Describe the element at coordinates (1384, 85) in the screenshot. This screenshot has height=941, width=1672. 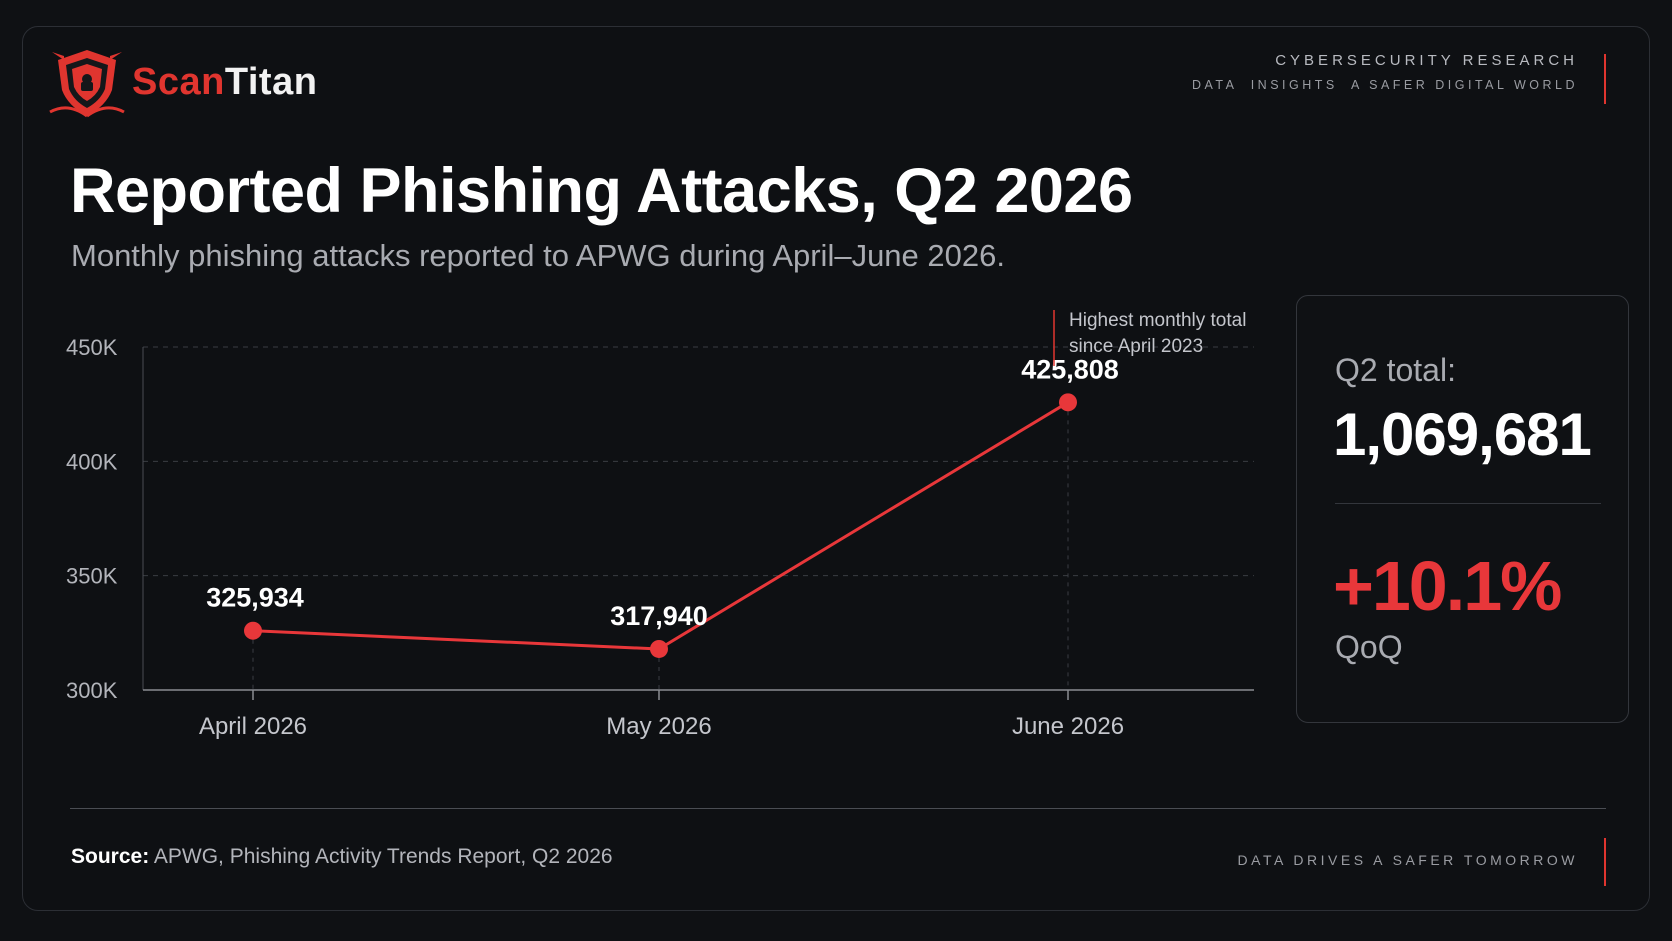
I see `header-line2: DATA INSIGHTS A SAFER DIGITAL WORLD` at that location.